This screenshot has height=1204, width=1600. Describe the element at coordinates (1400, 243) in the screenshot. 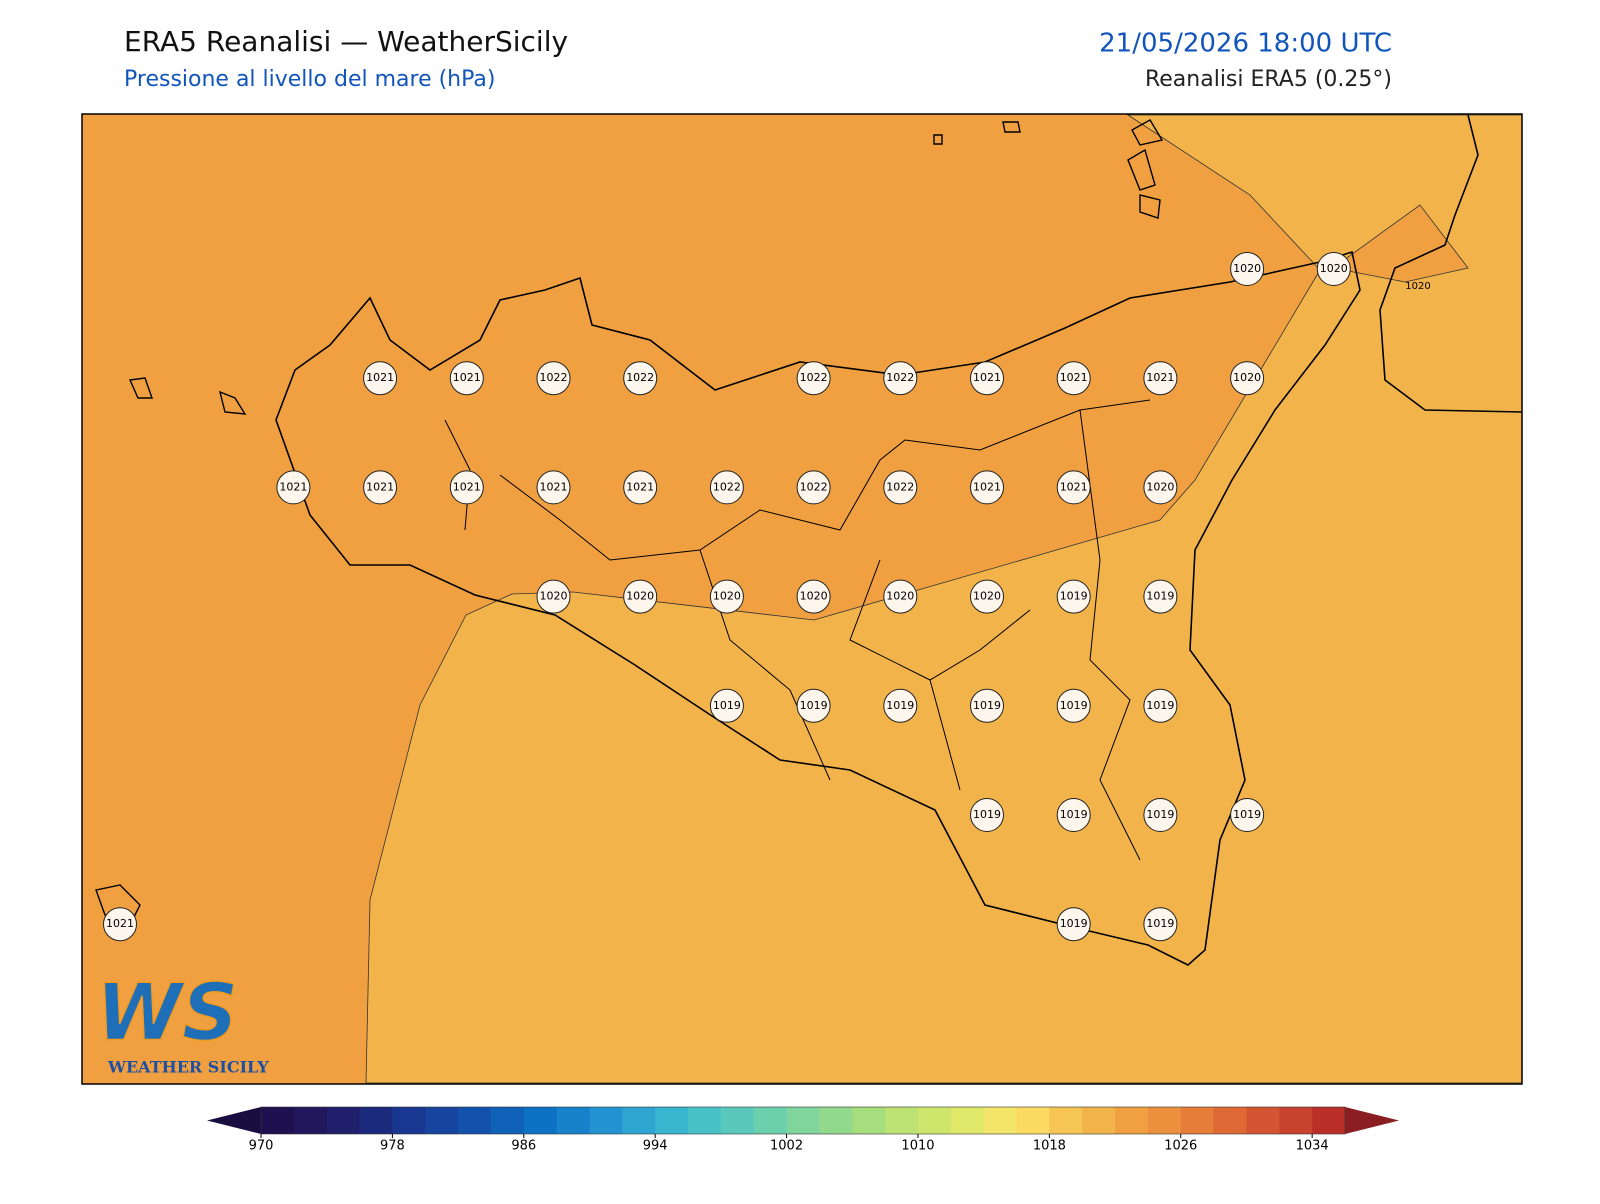

I see `contour-tongue` at that location.